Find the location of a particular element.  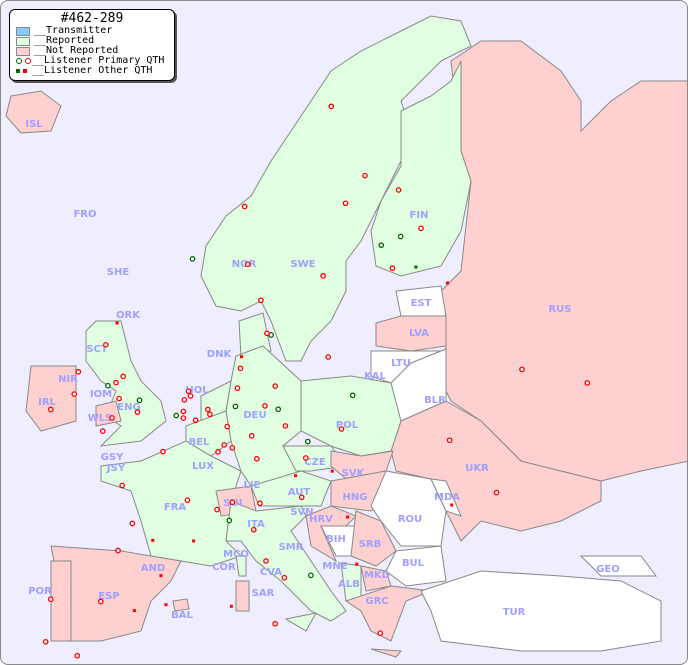

country-pol is located at coordinates (351, 416).